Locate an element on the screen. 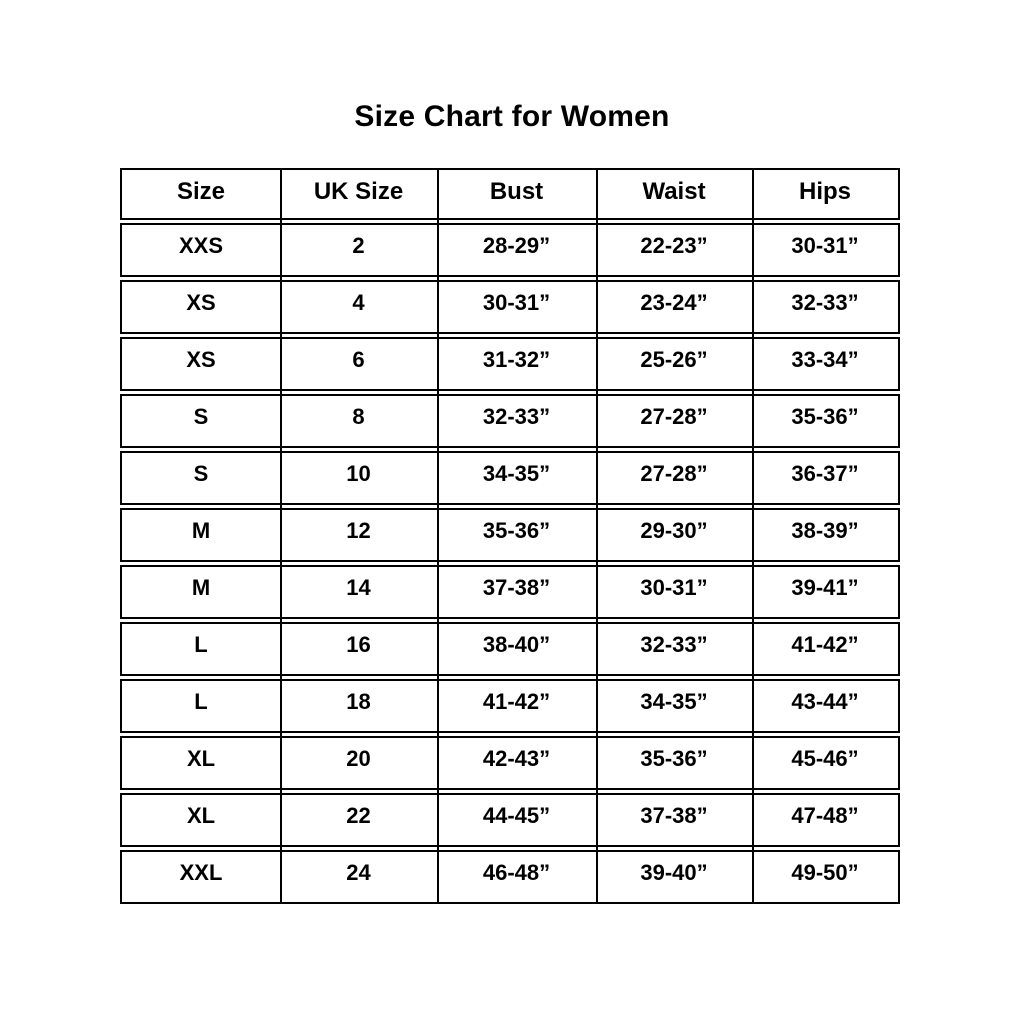  table-row: XXS 2 28-29” 22-23” 30-31” is located at coordinates (510, 250).